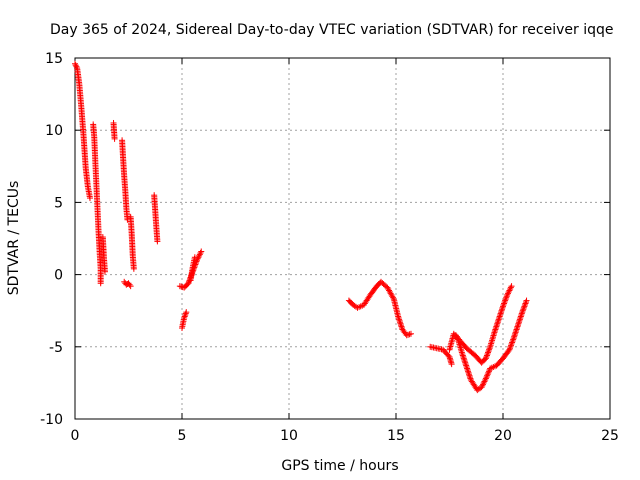 The image size is (640, 480). What do you see at coordinates (51, 420) in the screenshot?
I see `y-tick-label: -10` at bounding box center [51, 420].